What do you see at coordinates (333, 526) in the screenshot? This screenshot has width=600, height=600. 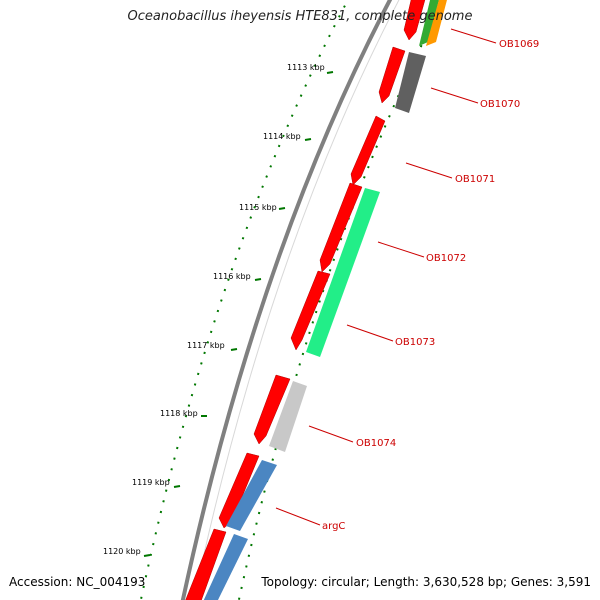 I see `gene-label: argC` at bounding box center [333, 526].